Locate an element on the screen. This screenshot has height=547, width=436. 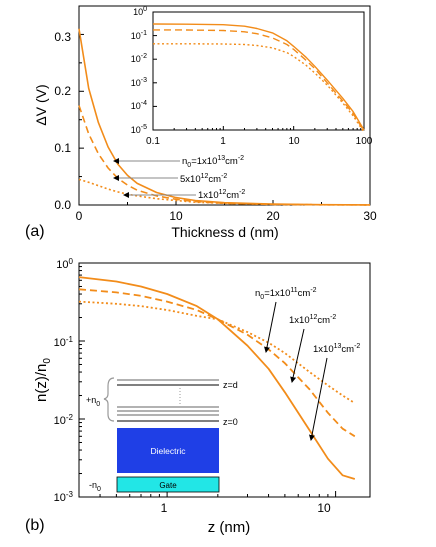
inset-series-dotted is located at coordinates (259, 88).